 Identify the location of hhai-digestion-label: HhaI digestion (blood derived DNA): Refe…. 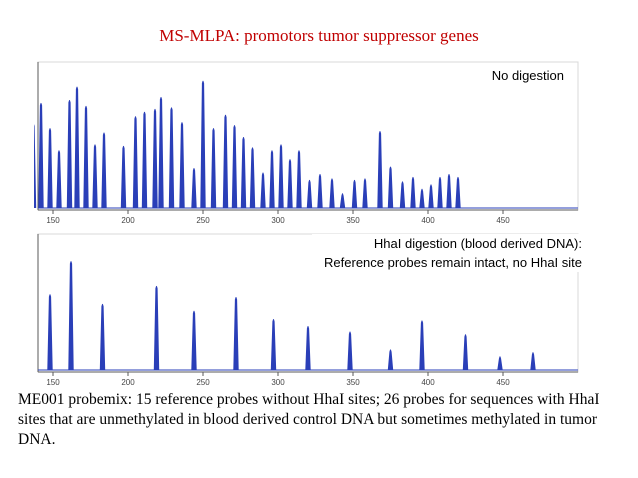
(447, 253).